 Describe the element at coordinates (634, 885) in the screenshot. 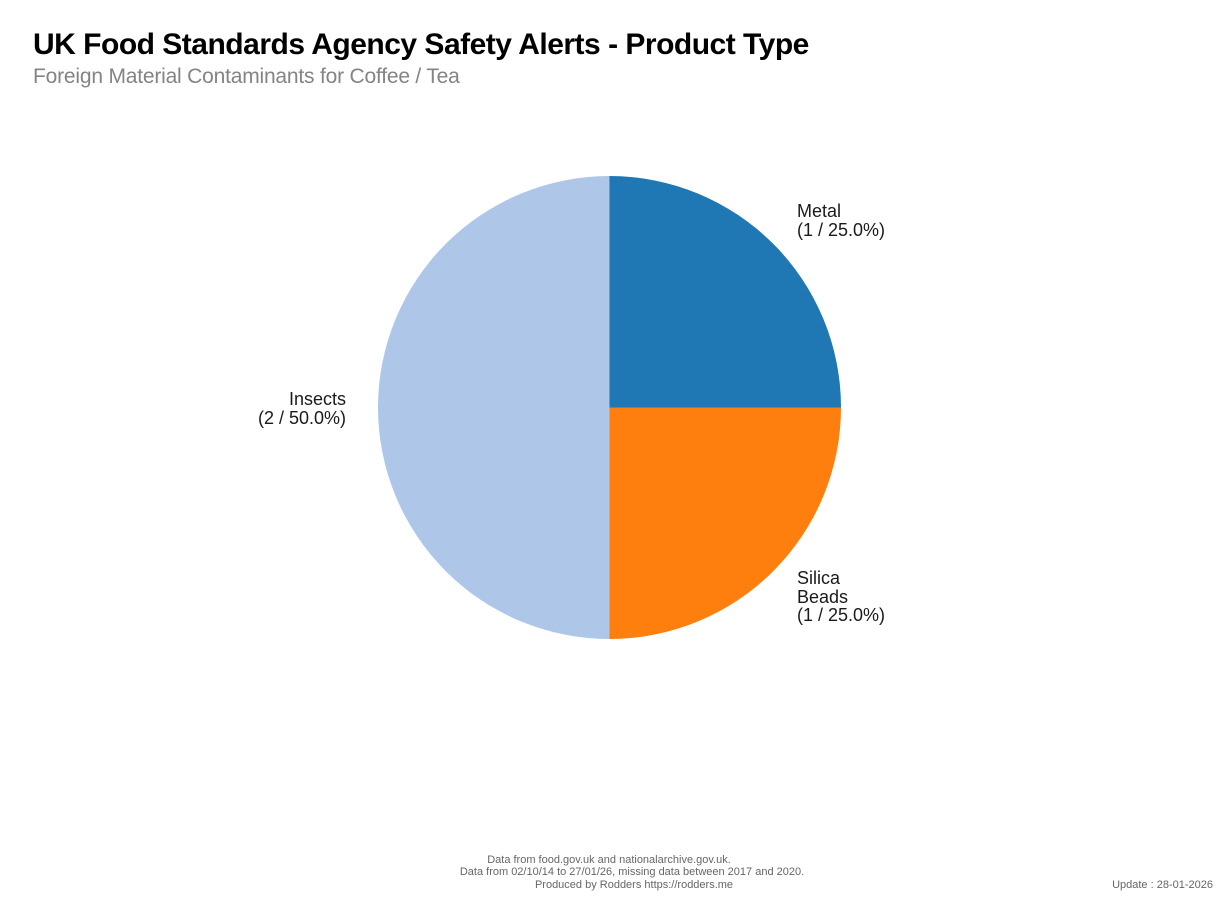

I see `footer-produced-by: Produced by Rodders https://rodders.me` at that location.